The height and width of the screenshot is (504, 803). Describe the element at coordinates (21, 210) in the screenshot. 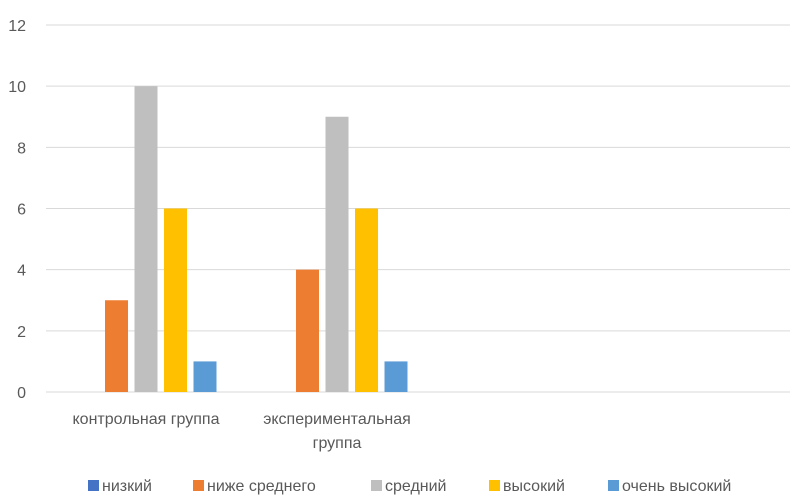

I see `y-tick-label: 6` at that location.